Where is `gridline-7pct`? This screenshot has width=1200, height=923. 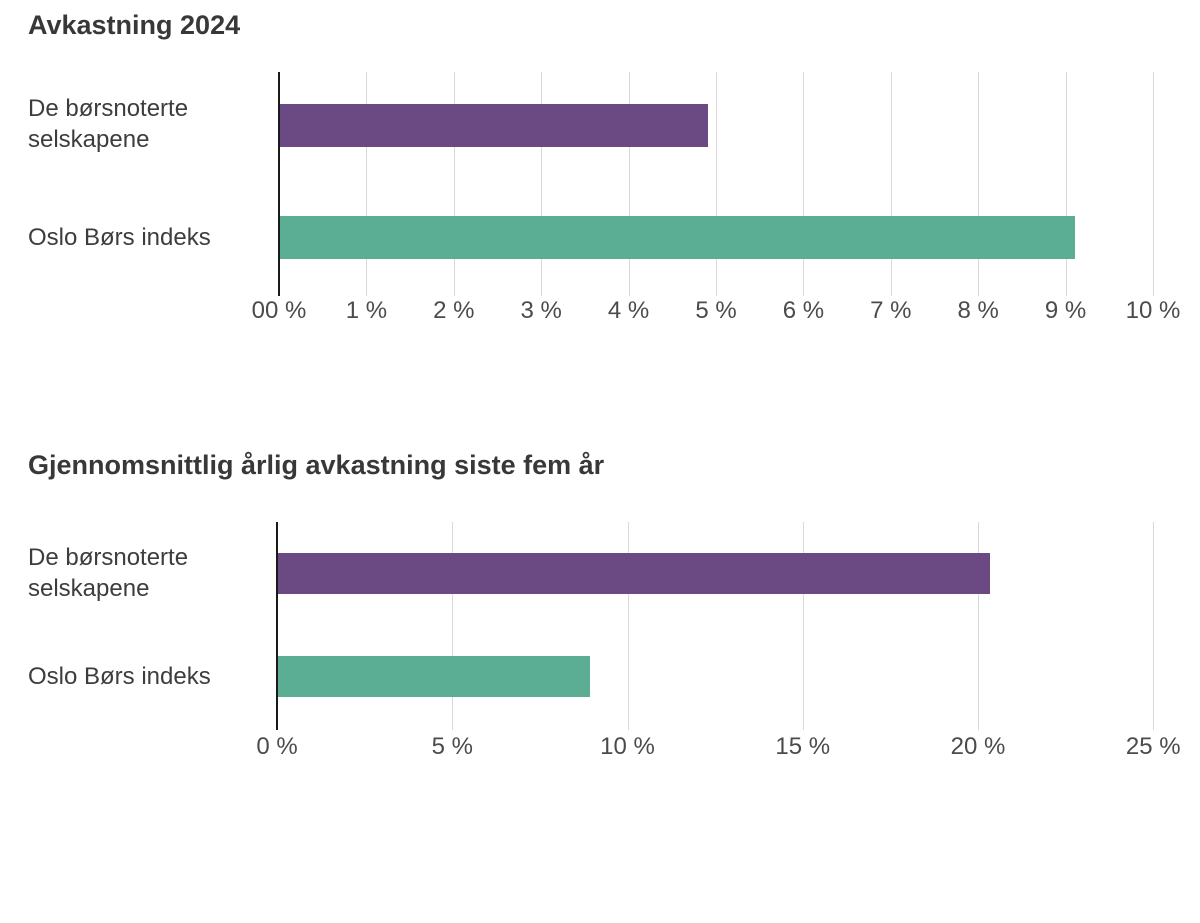
gridline-7pct is located at coordinates (891, 184).